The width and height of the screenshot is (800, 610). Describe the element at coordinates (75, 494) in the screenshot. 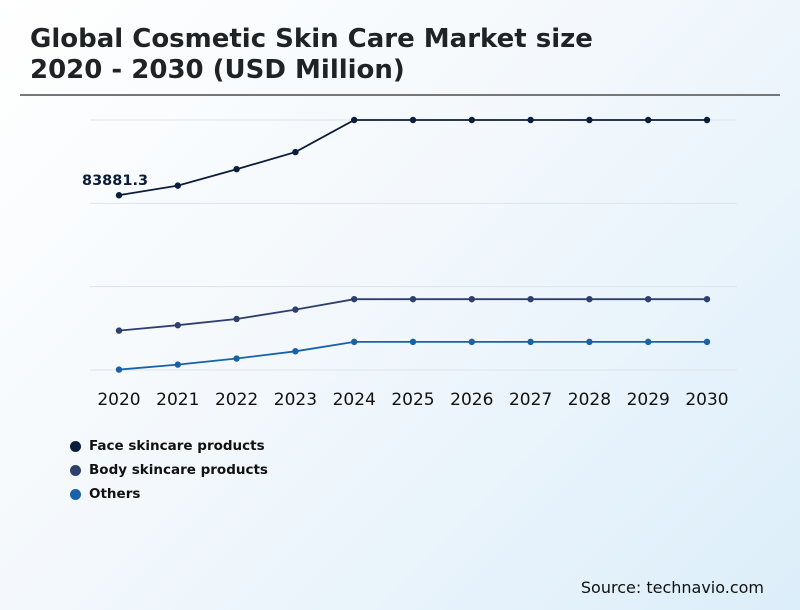

I see `legend-marker-others` at that location.